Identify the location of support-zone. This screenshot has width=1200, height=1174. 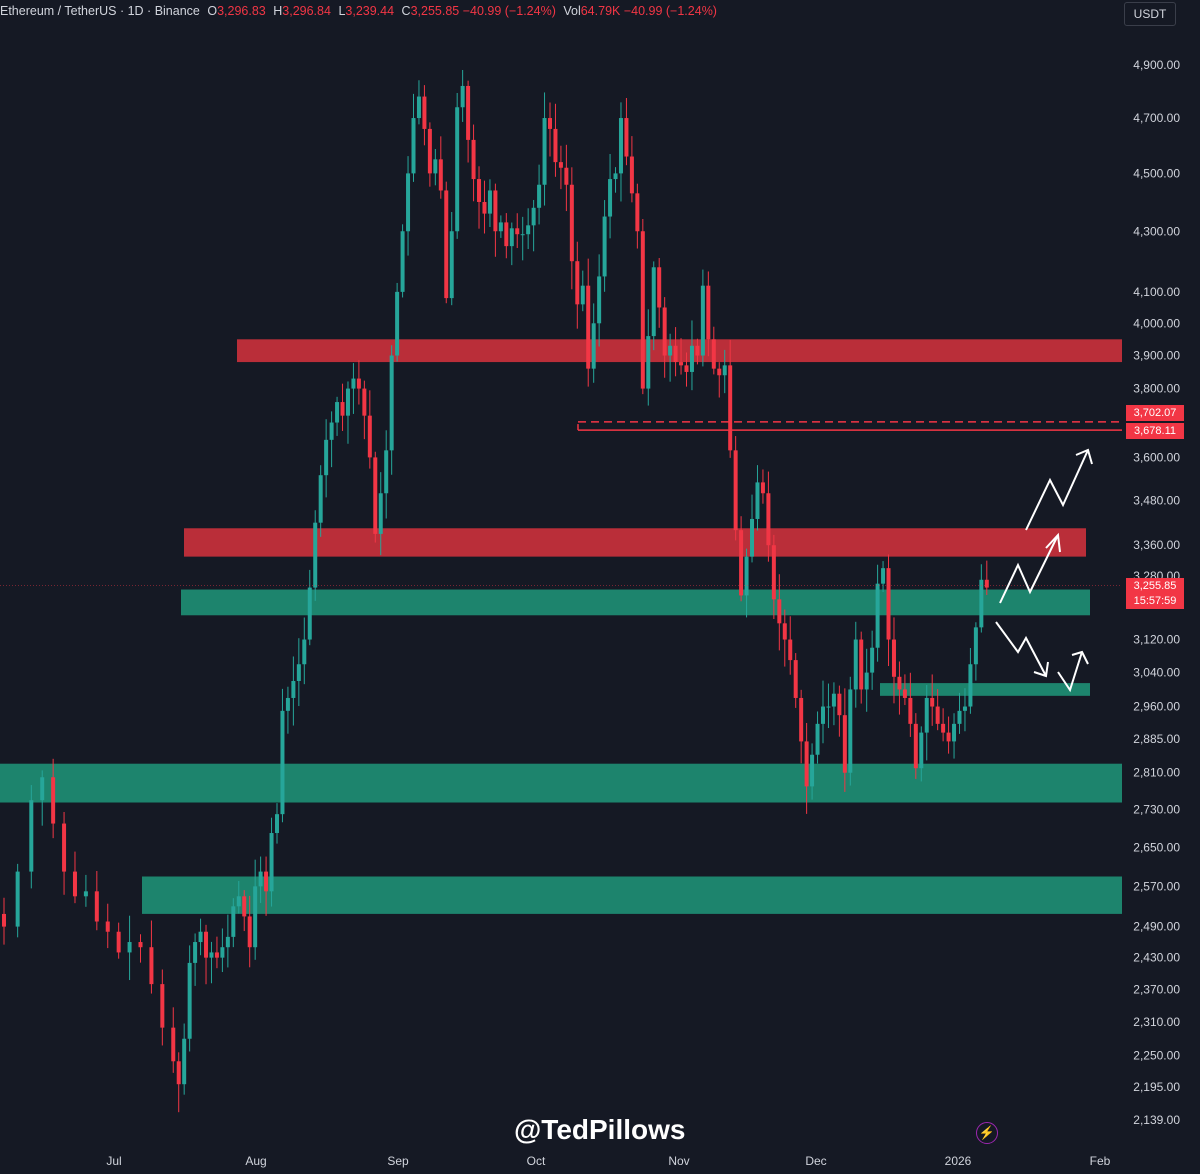
(635, 602).